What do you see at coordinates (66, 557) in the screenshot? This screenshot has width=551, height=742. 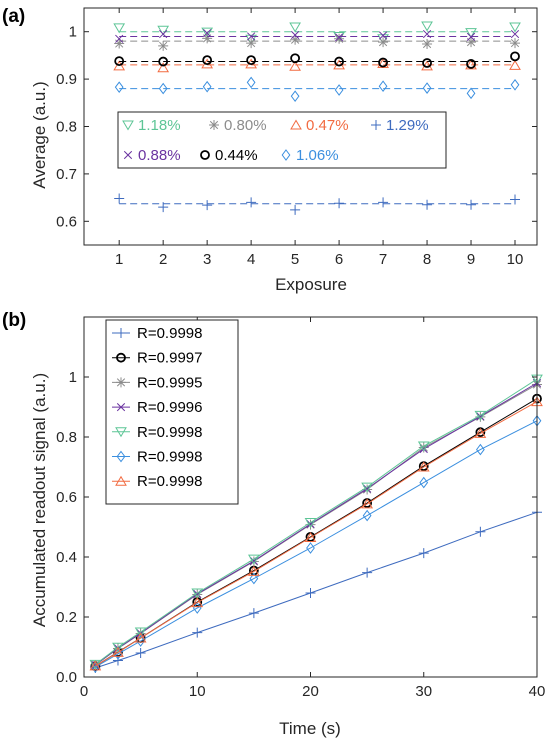 I see `y-tick-label: 0.4` at bounding box center [66, 557].